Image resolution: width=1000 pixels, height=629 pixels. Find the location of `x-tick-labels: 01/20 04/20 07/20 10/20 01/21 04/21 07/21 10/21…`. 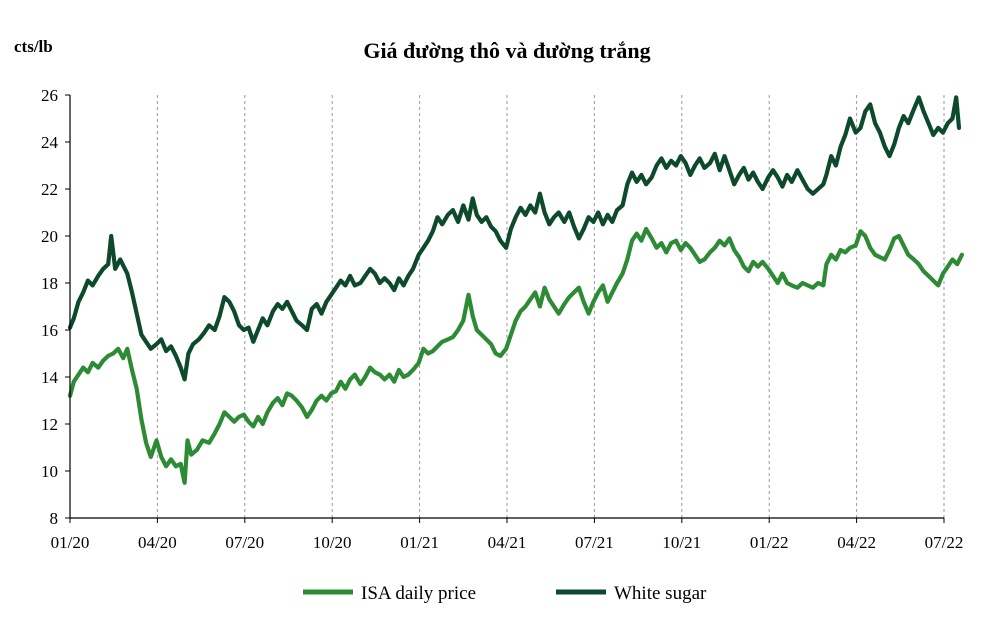

x-tick-labels: 01/20 04/20 07/20 10/20 01/21 04/21 07/21 10/21… is located at coordinates (507, 542).